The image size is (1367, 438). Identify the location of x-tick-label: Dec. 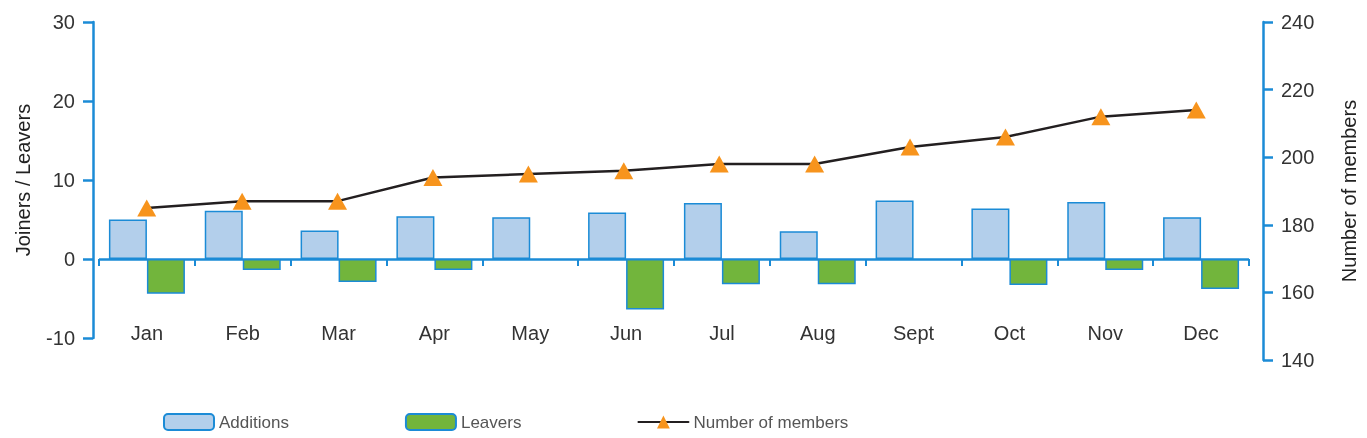
(1201, 333).